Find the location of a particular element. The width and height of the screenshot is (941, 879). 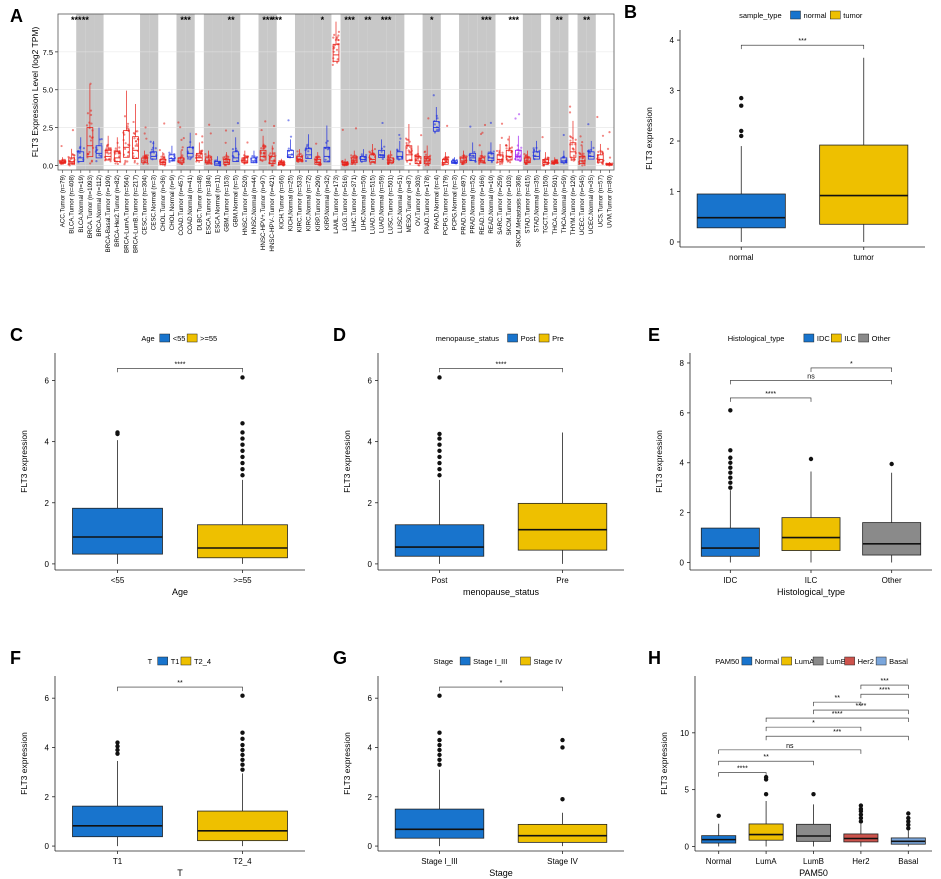

y-tick-label: 2.5 is located at coordinates (48, 128).